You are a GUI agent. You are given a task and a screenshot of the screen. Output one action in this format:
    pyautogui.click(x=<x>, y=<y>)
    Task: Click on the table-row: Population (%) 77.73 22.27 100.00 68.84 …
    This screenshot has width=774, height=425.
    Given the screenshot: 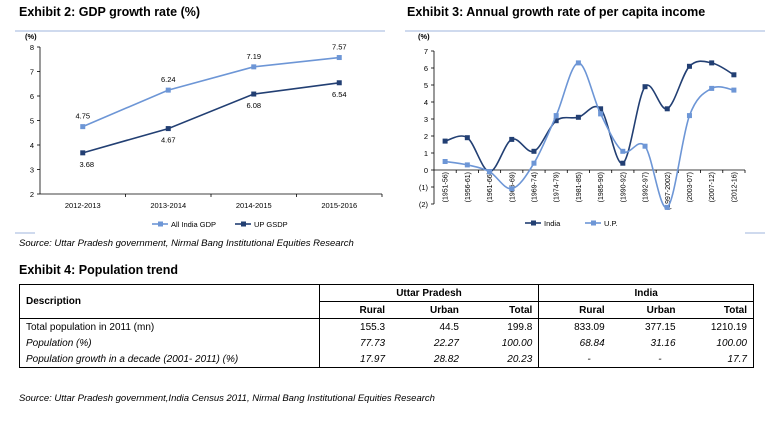 What is the action you would take?
    pyautogui.click(x=386, y=343)
    